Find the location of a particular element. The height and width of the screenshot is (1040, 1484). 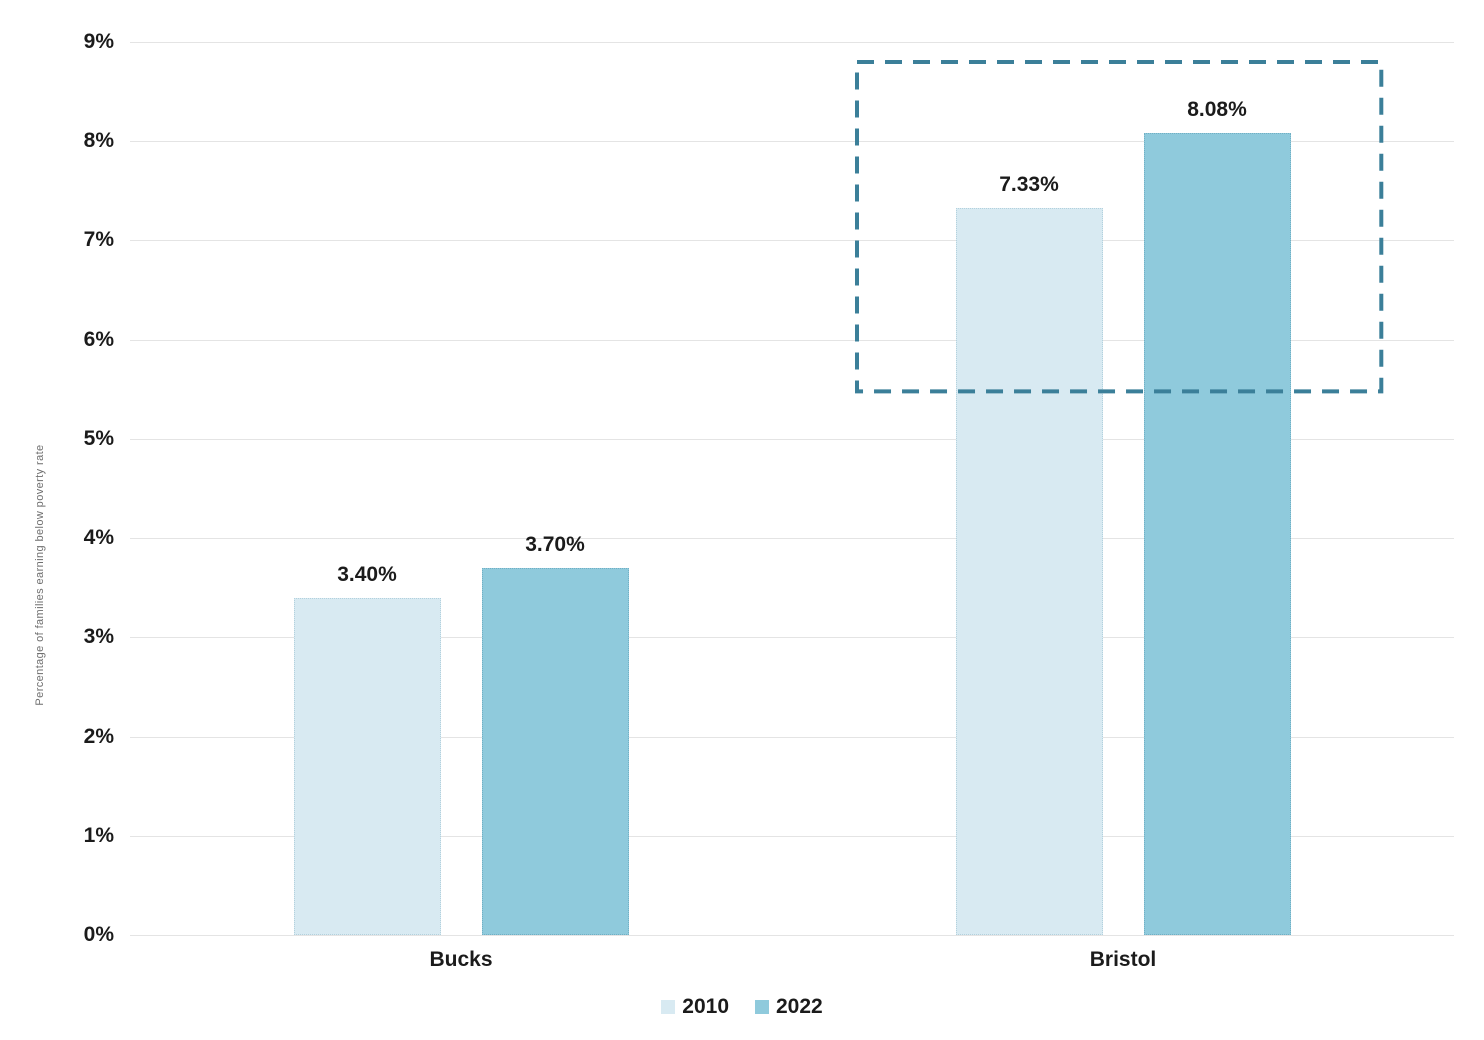

y-tick-label: 2% is located at coordinates (98, 736).